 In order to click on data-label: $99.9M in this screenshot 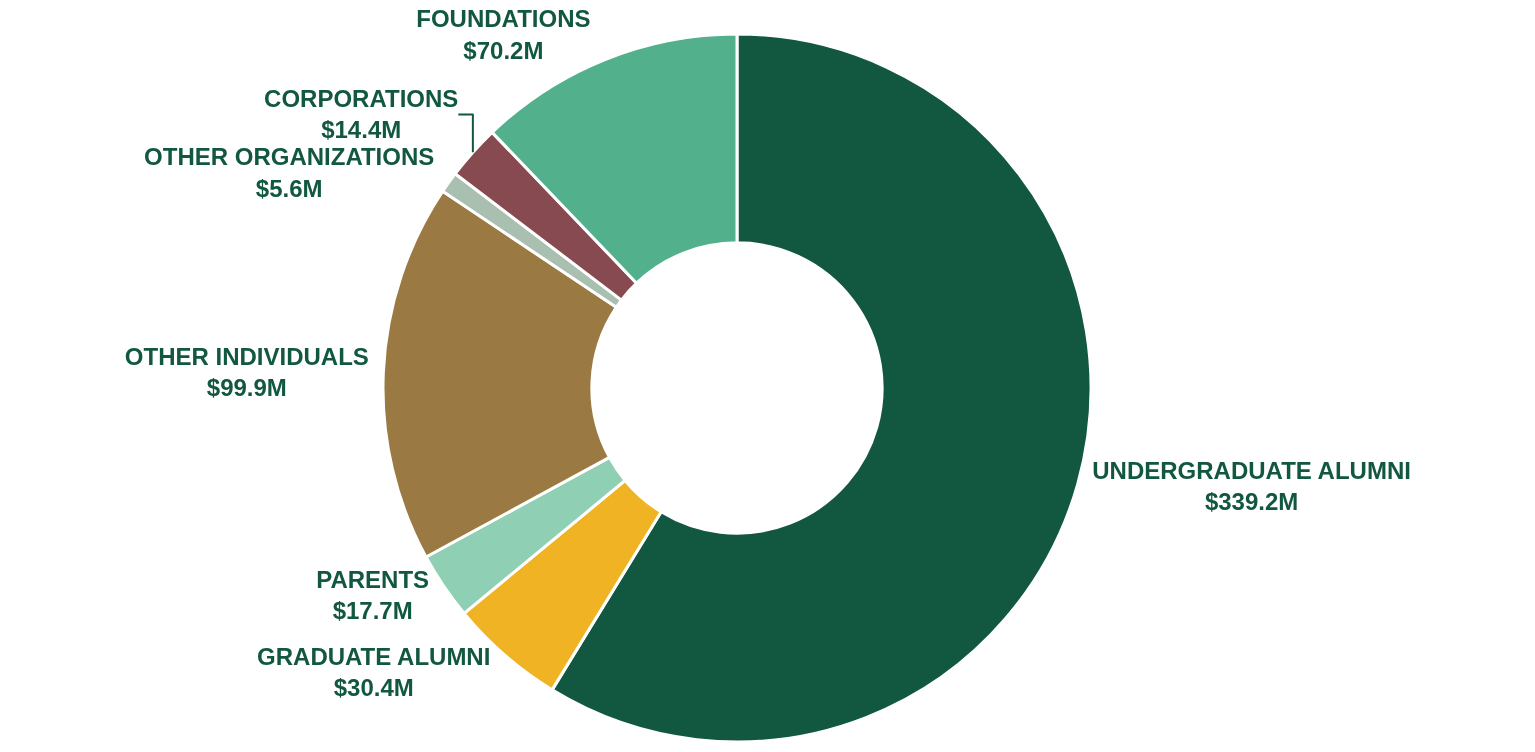, I will do `click(246, 387)`.